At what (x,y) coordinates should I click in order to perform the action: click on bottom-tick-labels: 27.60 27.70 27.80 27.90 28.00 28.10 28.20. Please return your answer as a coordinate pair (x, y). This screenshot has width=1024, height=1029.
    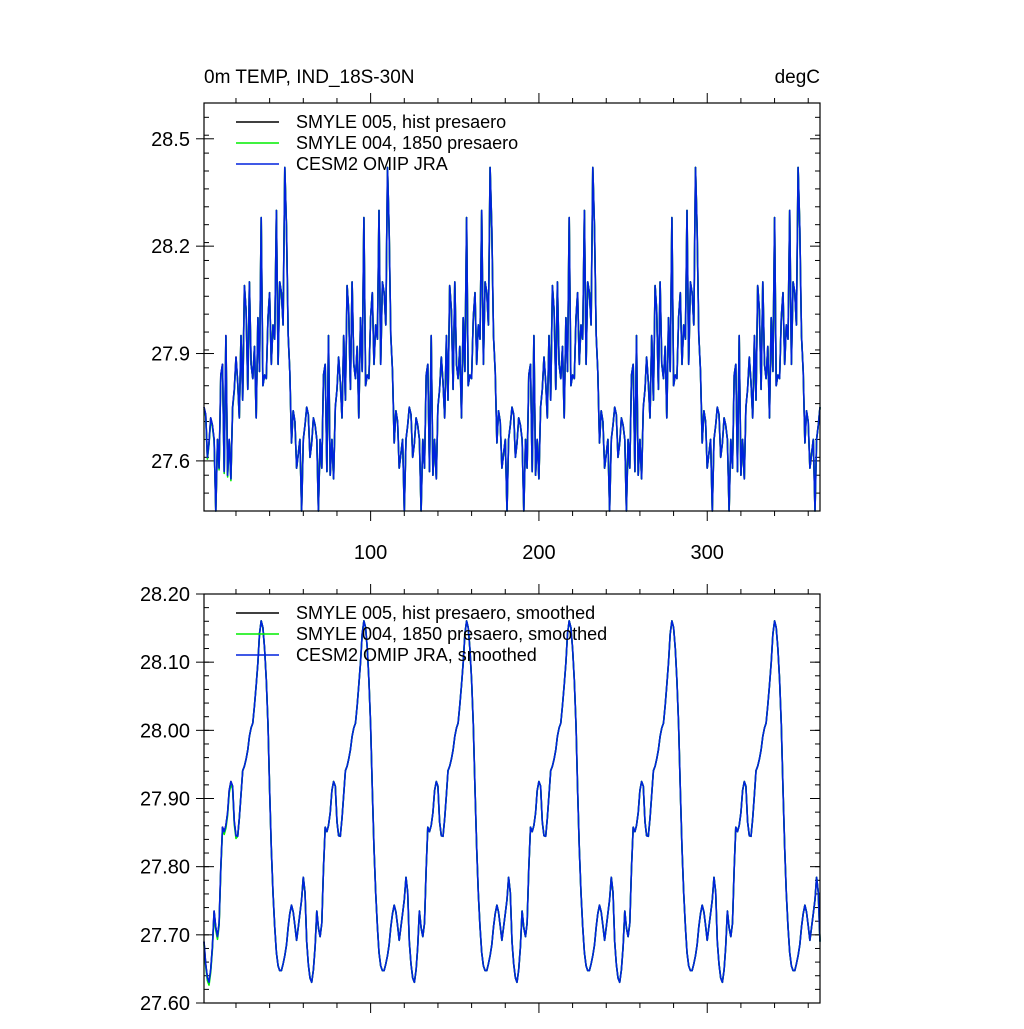
    Looking at the image, I should click on (165, 799).